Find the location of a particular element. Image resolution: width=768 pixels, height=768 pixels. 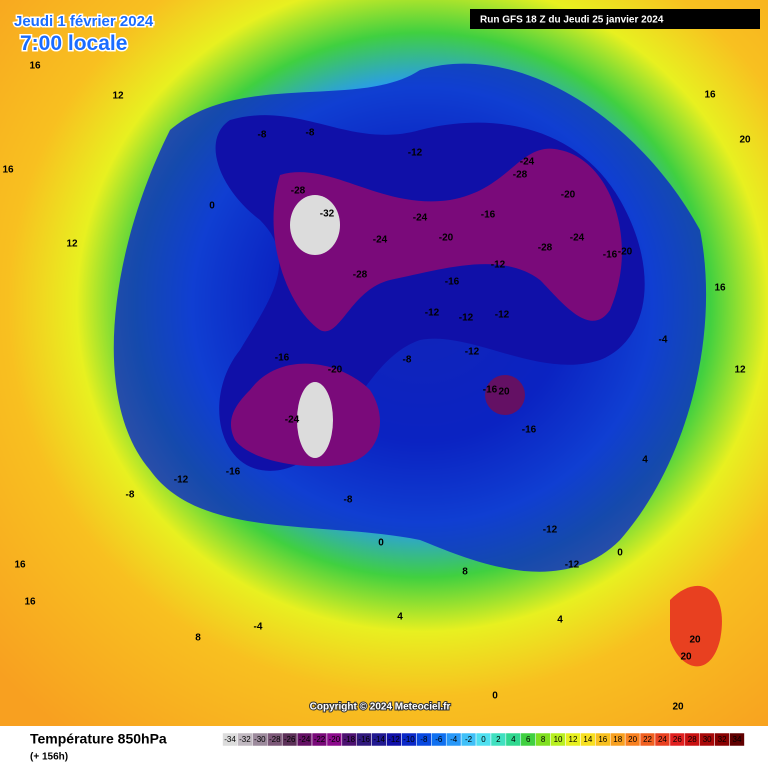

colorbar-tick-label: 0 is located at coordinates (483, 739).